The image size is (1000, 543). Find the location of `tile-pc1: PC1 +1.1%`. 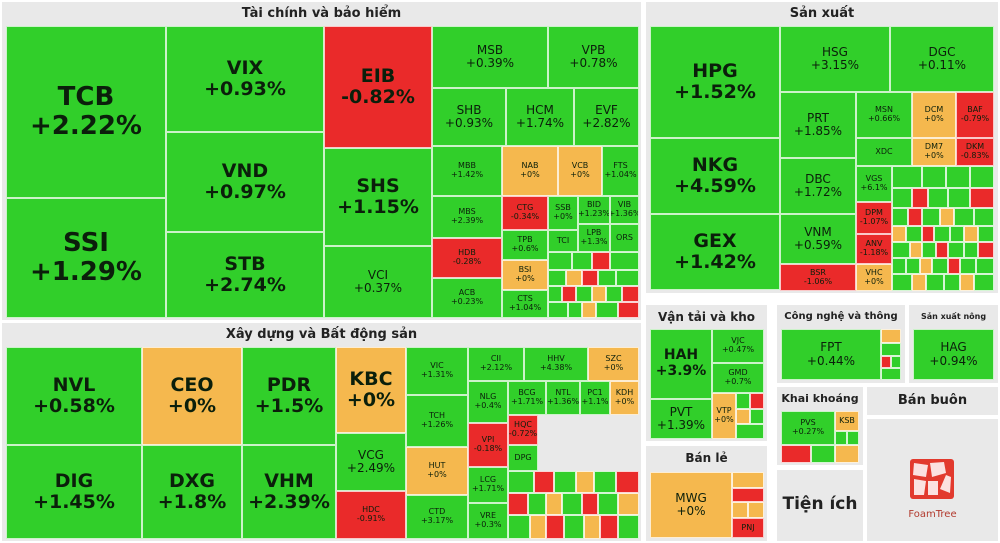

tile-pc1: PC1 +1.1% is located at coordinates (595, 398).